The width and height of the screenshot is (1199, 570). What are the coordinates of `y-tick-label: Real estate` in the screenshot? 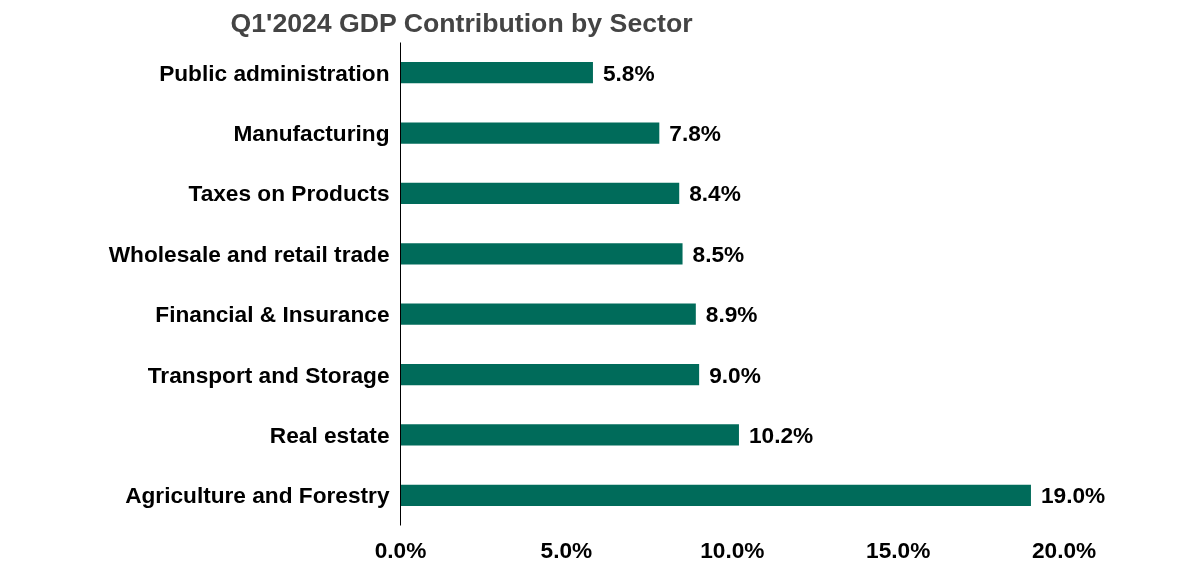 It's located at (329, 434).